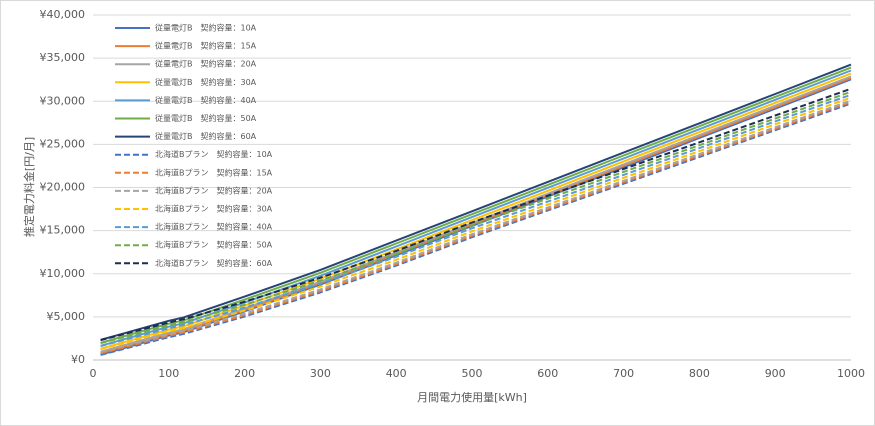  I want to click on y-tick-label: ¥25,000, so click(63, 143).